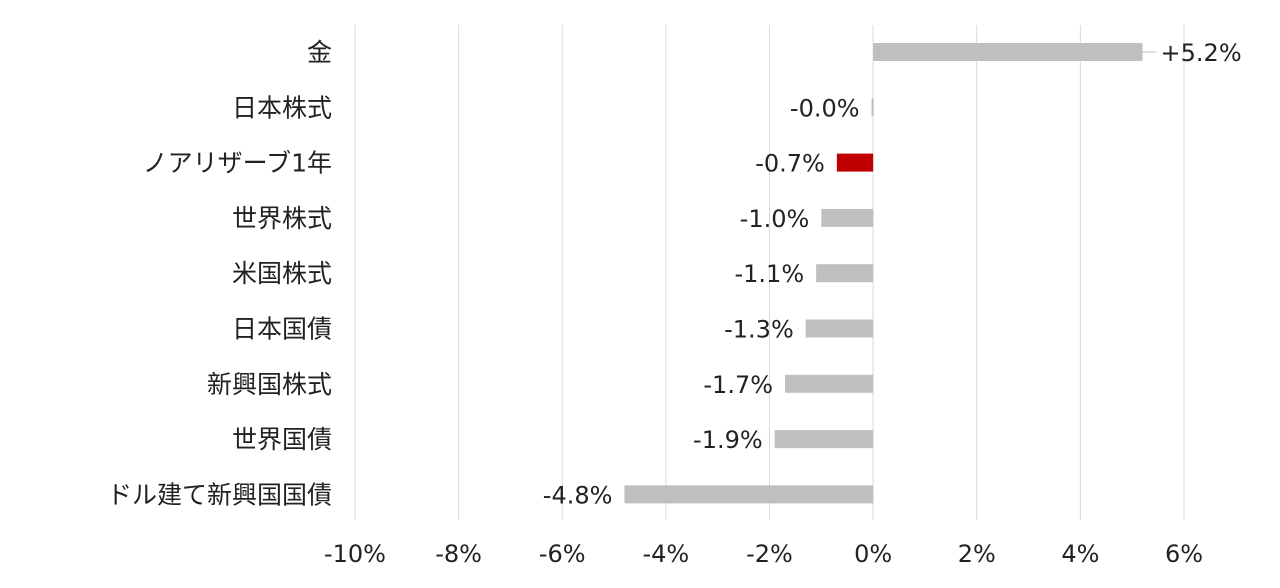 The height and width of the screenshot is (588, 1280). What do you see at coordinates (769, 554) in the screenshot?
I see `x-tick-label: -2%` at bounding box center [769, 554].